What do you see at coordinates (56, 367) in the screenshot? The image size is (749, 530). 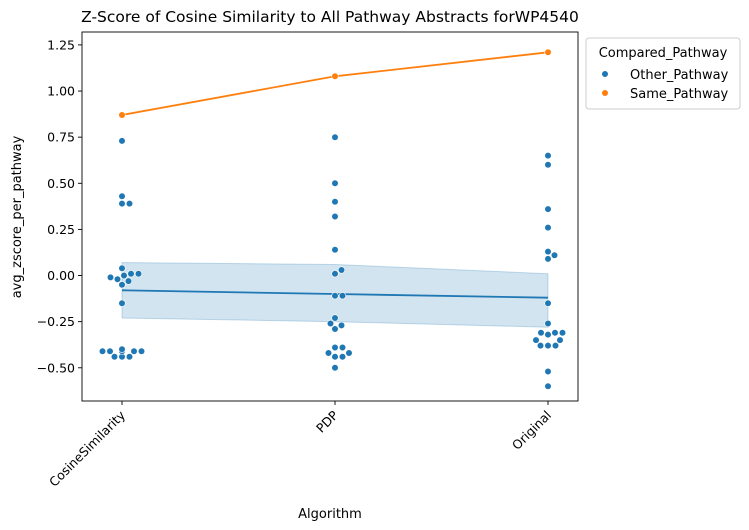 I see `y-tick-label: −0.50` at bounding box center [56, 367].